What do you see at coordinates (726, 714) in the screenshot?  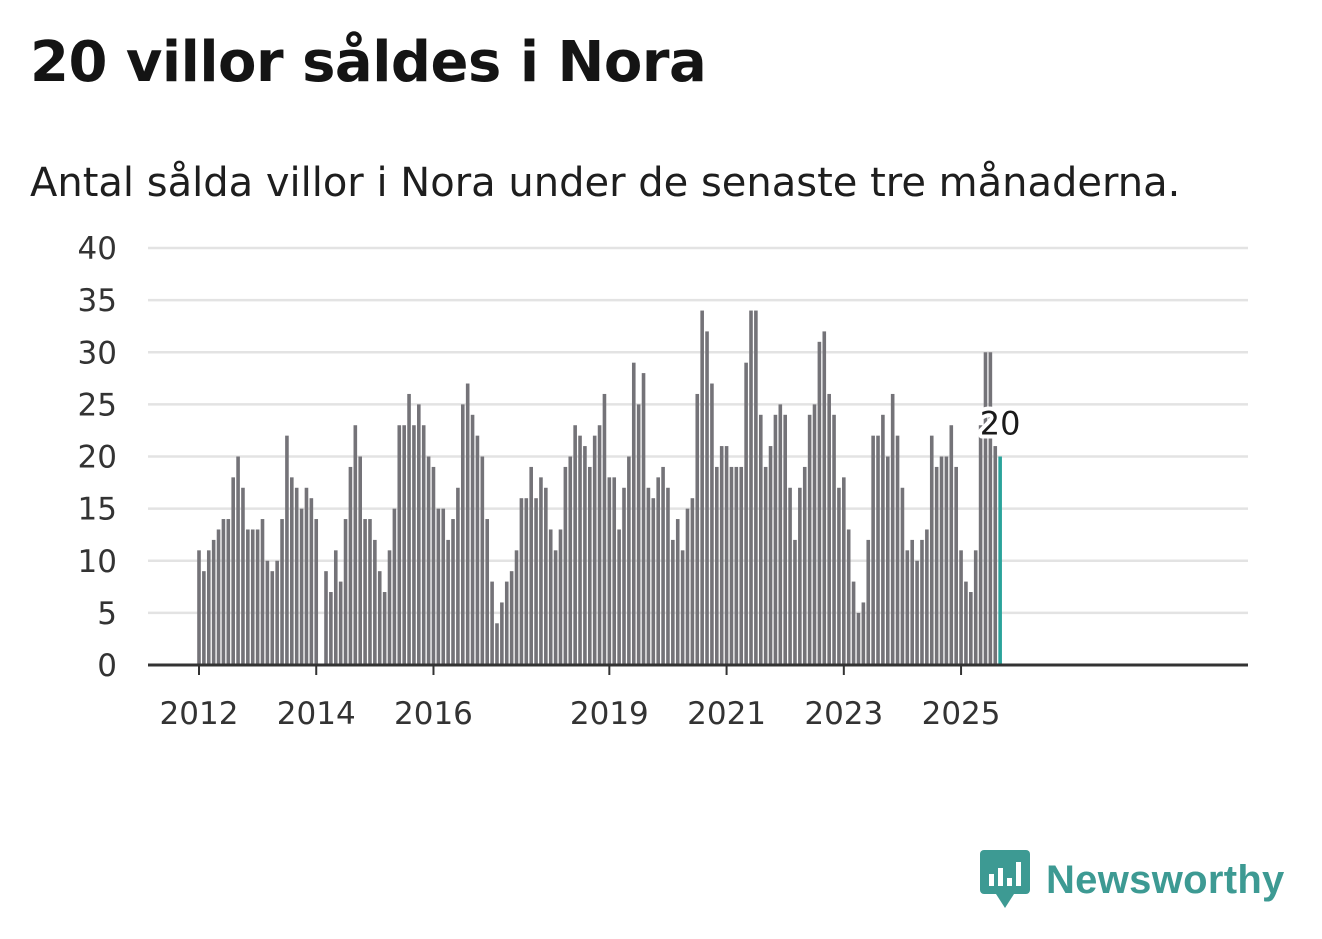 I see `x-tick-label: 2021` at bounding box center [726, 714].